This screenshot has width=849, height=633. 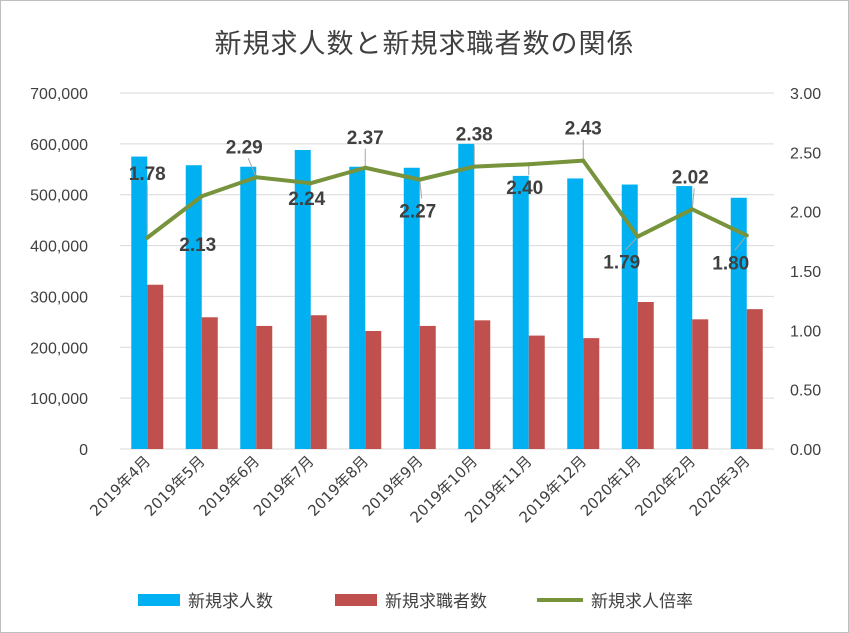 I want to click on y-left-tick-label: 0, so click(x=83, y=450).